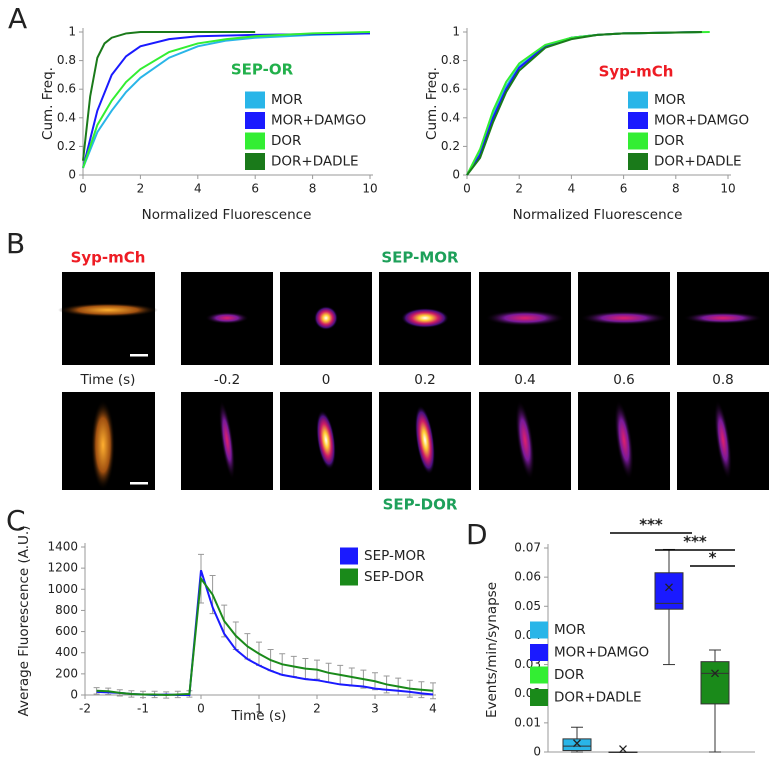 The width and height of the screenshot is (772, 775). Describe the element at coordinates (424, 380) in the screenshot. I see `time-value: 0.2` at that location.